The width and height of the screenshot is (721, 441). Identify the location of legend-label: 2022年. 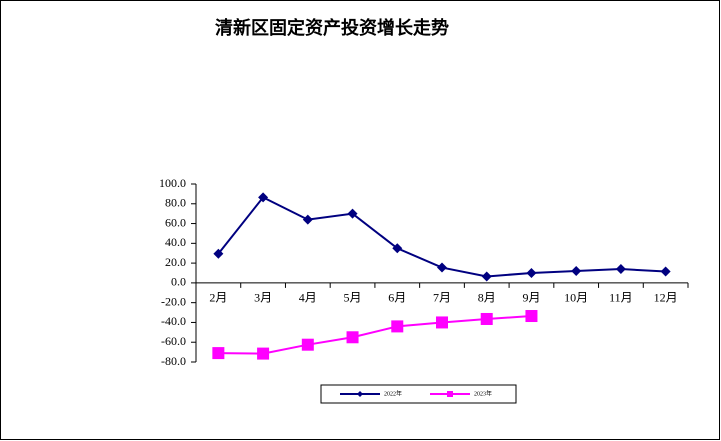
(393, 393).